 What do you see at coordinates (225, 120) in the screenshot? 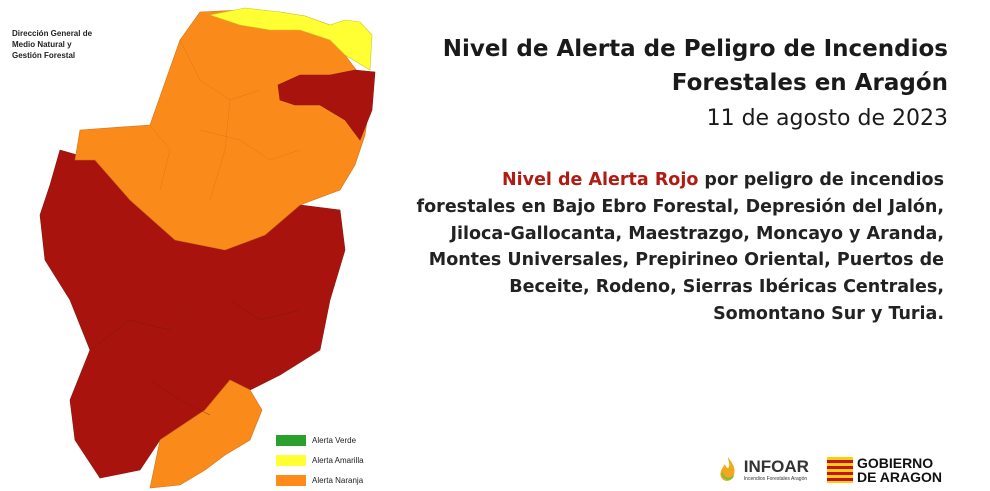
I see `comarca-borders` at bounding box center [225, 120].